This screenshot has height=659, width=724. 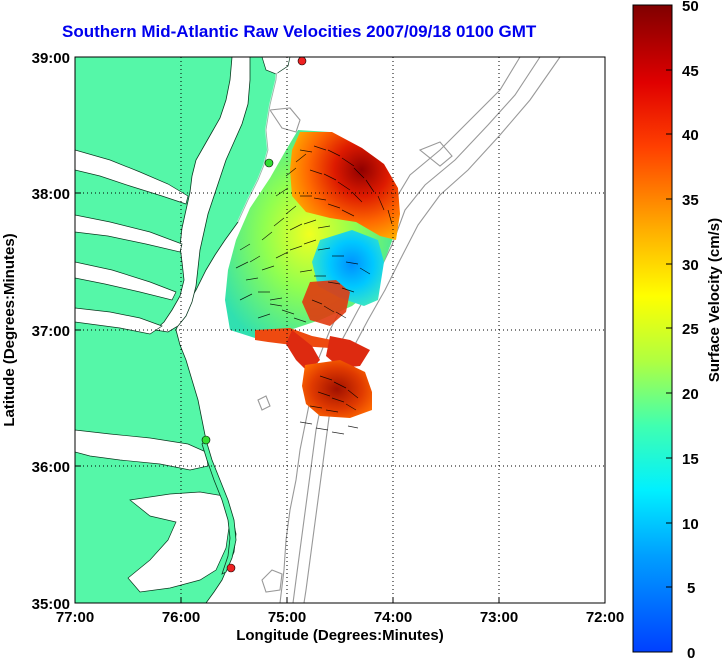 I want to click on y-tick-label: 35:00, so click(x=51, y=604).